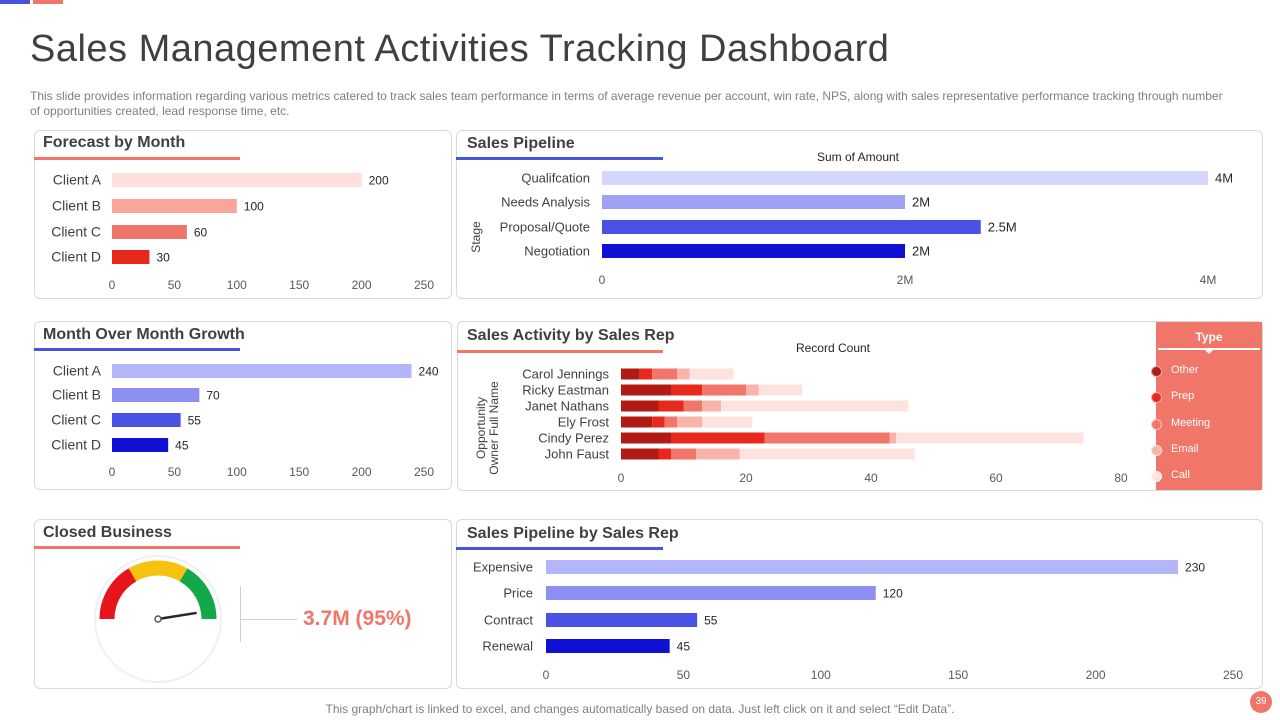 The image size is (1280, 720). I want to click on mom-value-label: 70, so click(213, 396).